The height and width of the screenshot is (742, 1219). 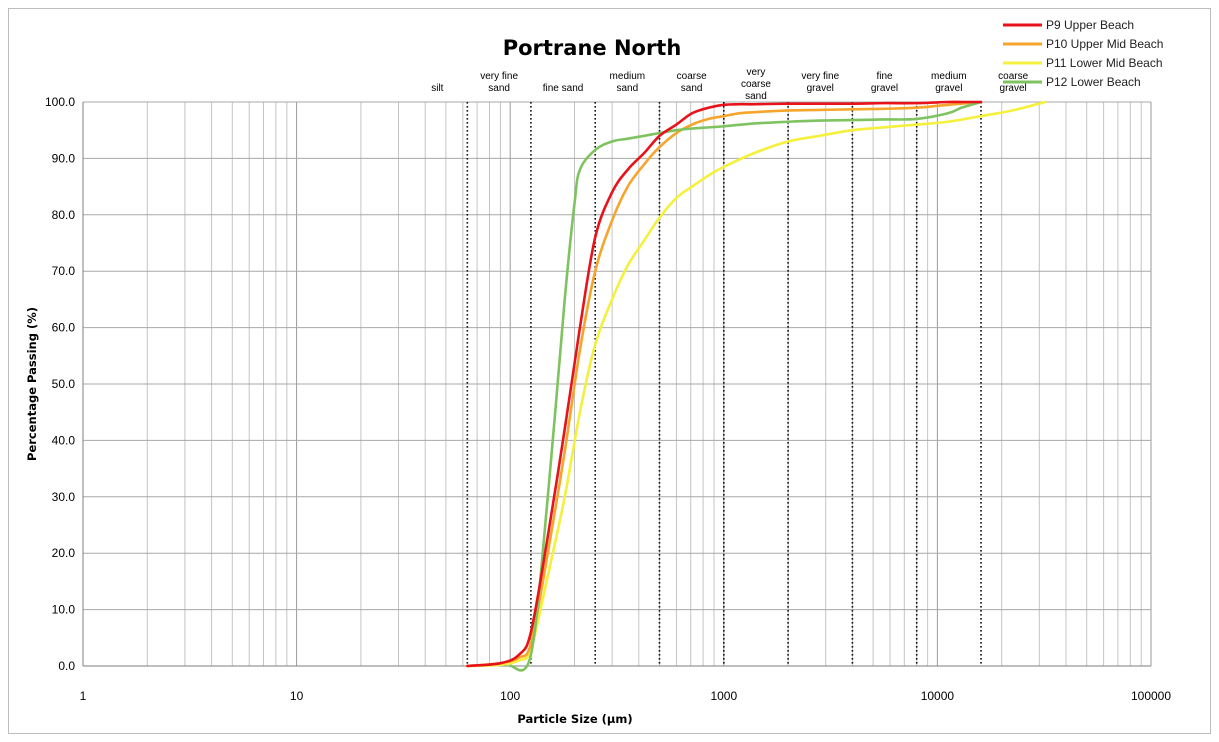 What do you see at coordinates (1093, 82) in the screenshot?
I see `legend-entry: P12 Lower Beach` at bounding box center [1093, 82].